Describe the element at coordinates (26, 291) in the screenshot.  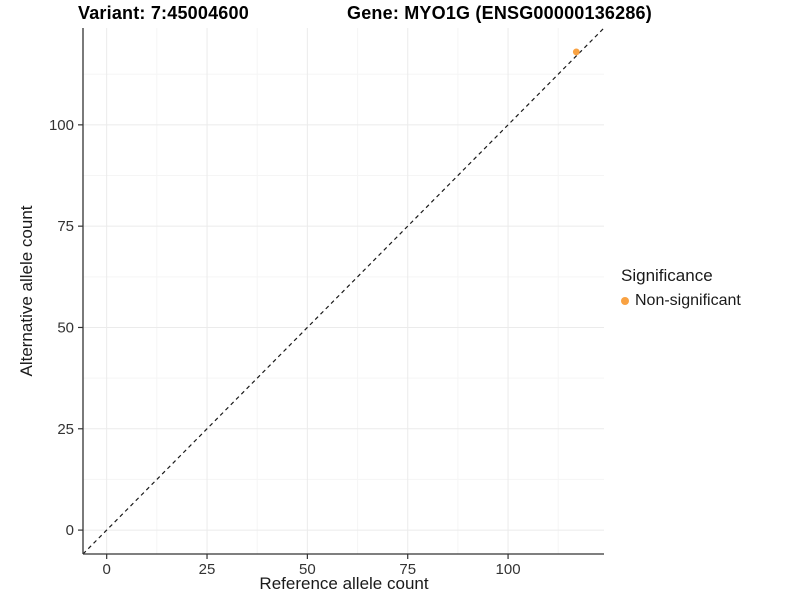
I see `y-axis-title: Alternative allele count` at that location.